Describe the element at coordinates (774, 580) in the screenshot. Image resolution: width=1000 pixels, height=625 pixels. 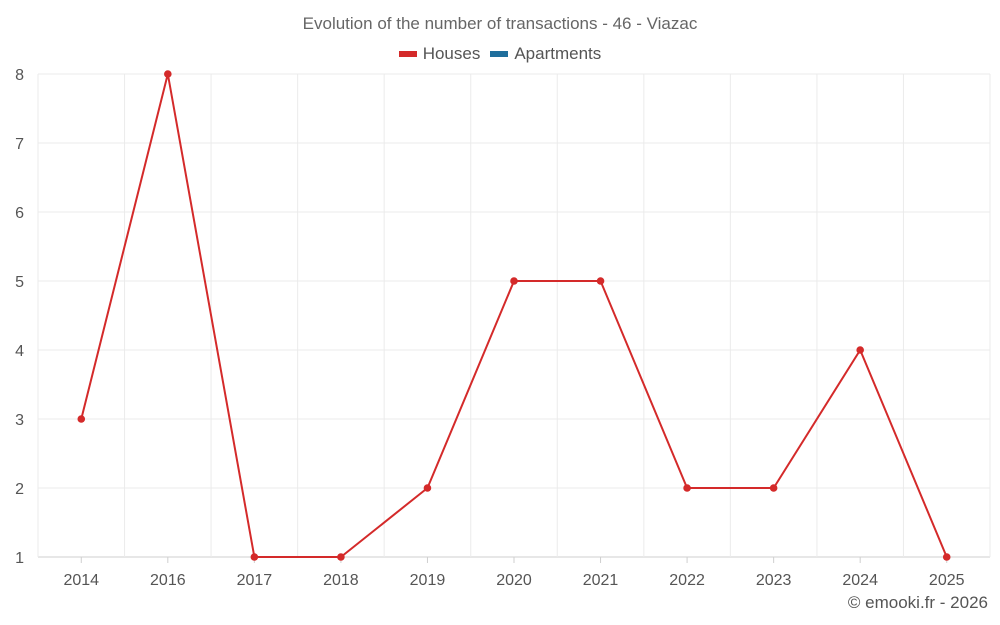
I see `x-tick-label: 2023` at that location.